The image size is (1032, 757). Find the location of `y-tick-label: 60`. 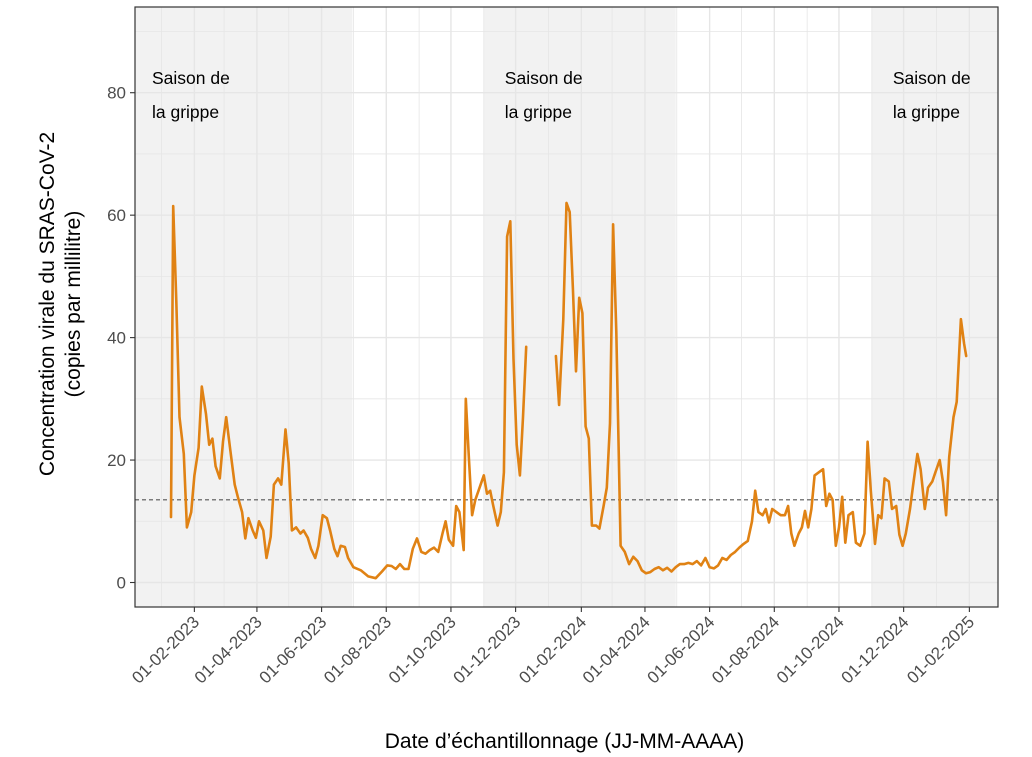

y-tick-label: 60 is located at coordinates (116, 215).